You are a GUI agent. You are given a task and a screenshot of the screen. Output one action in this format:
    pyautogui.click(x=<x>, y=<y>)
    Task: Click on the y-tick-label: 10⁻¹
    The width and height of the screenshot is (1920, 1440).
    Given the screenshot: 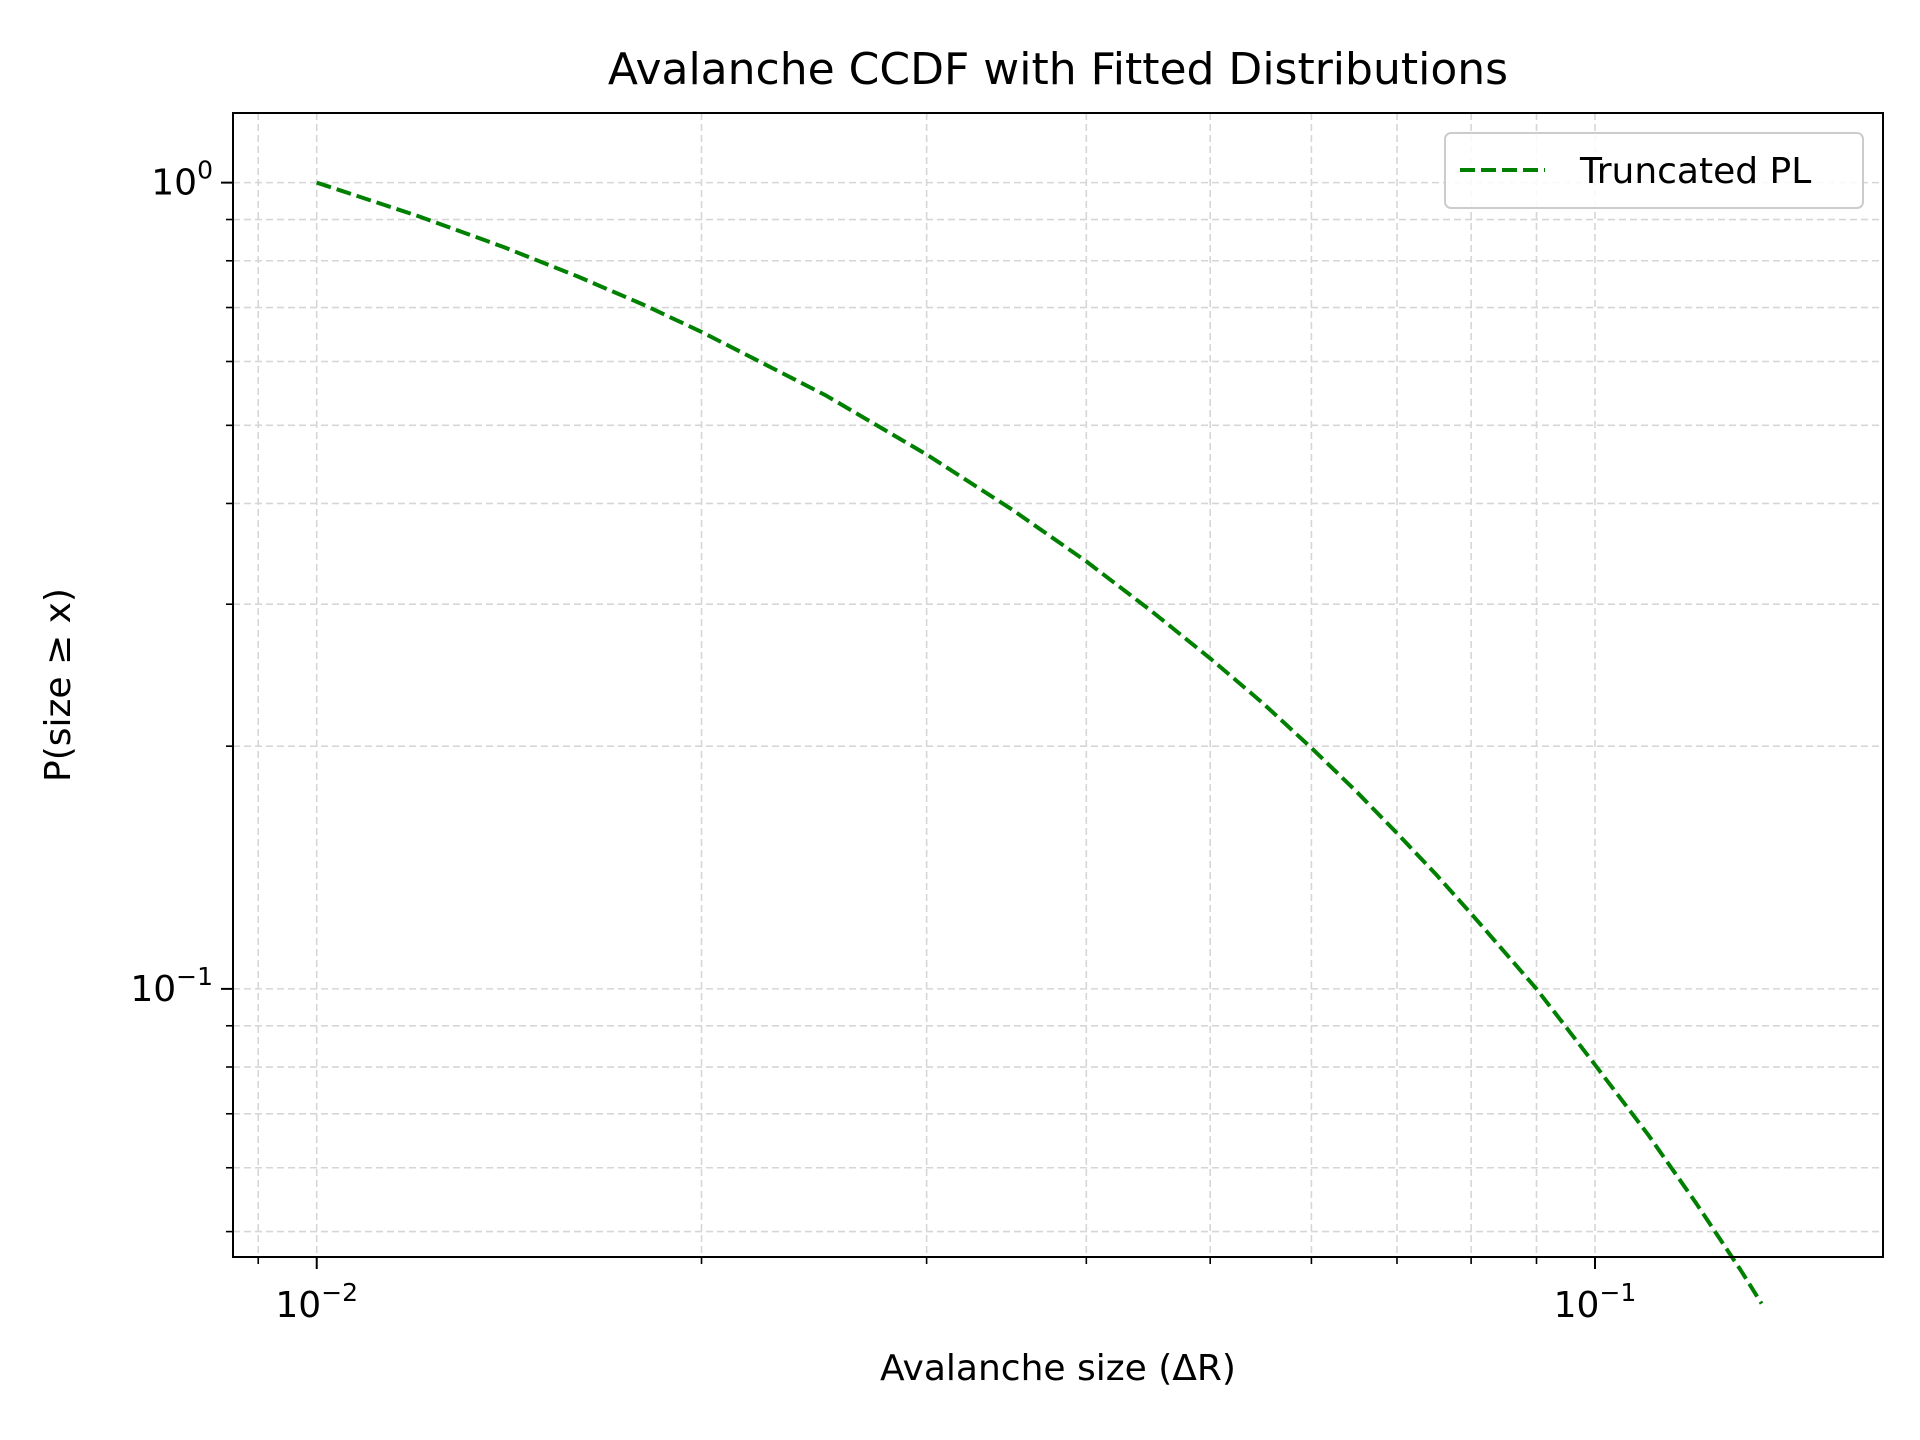 What is the action you would take?
    pyautogui.click(x=171, y=986)
    